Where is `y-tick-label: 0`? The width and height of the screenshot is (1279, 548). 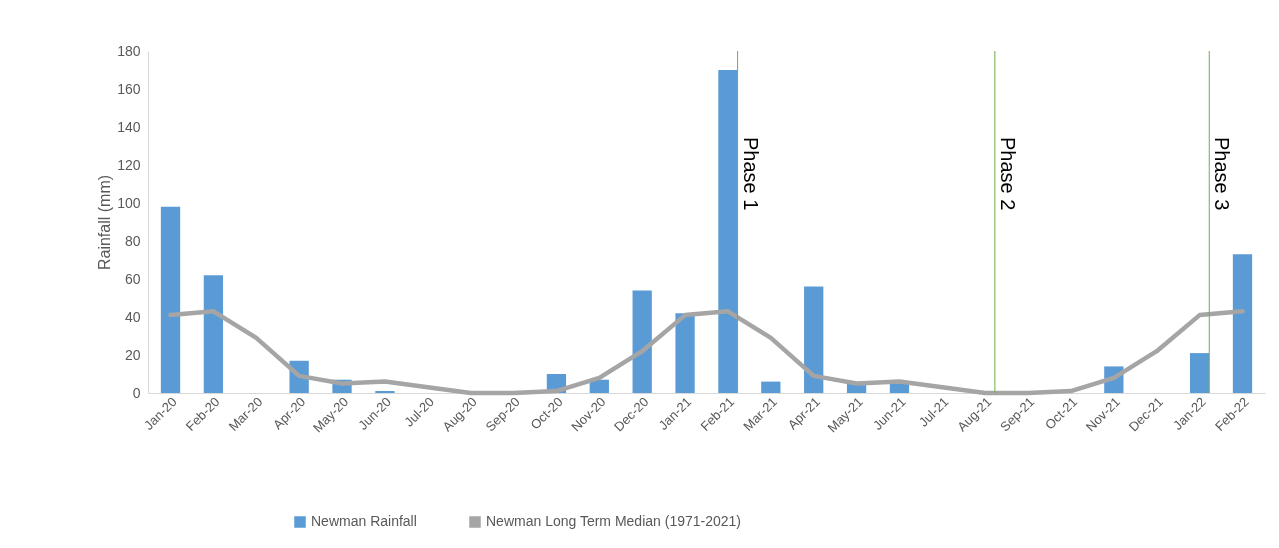
y-tick-label: 0 is located at coordinates (136, 392).